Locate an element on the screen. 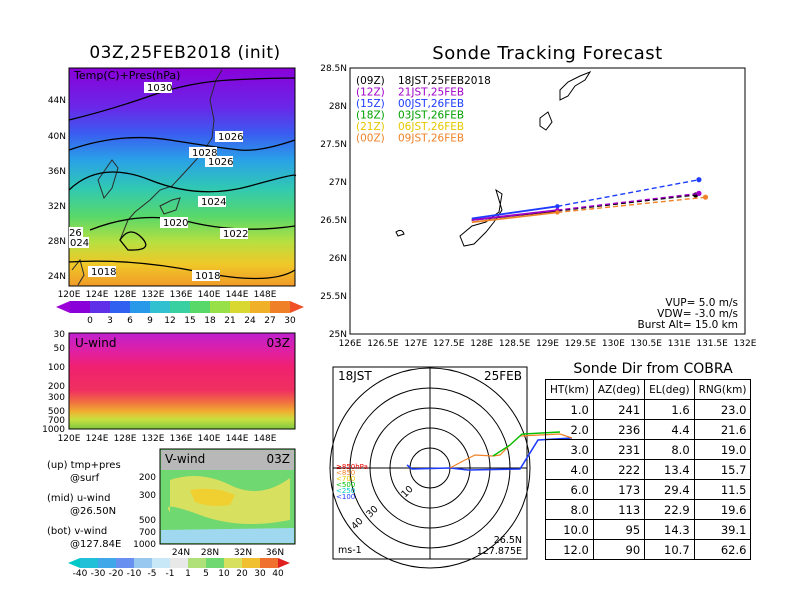 This screenshot has width=792, height=612. track-ascent-line is located at coordinates (514, 215).